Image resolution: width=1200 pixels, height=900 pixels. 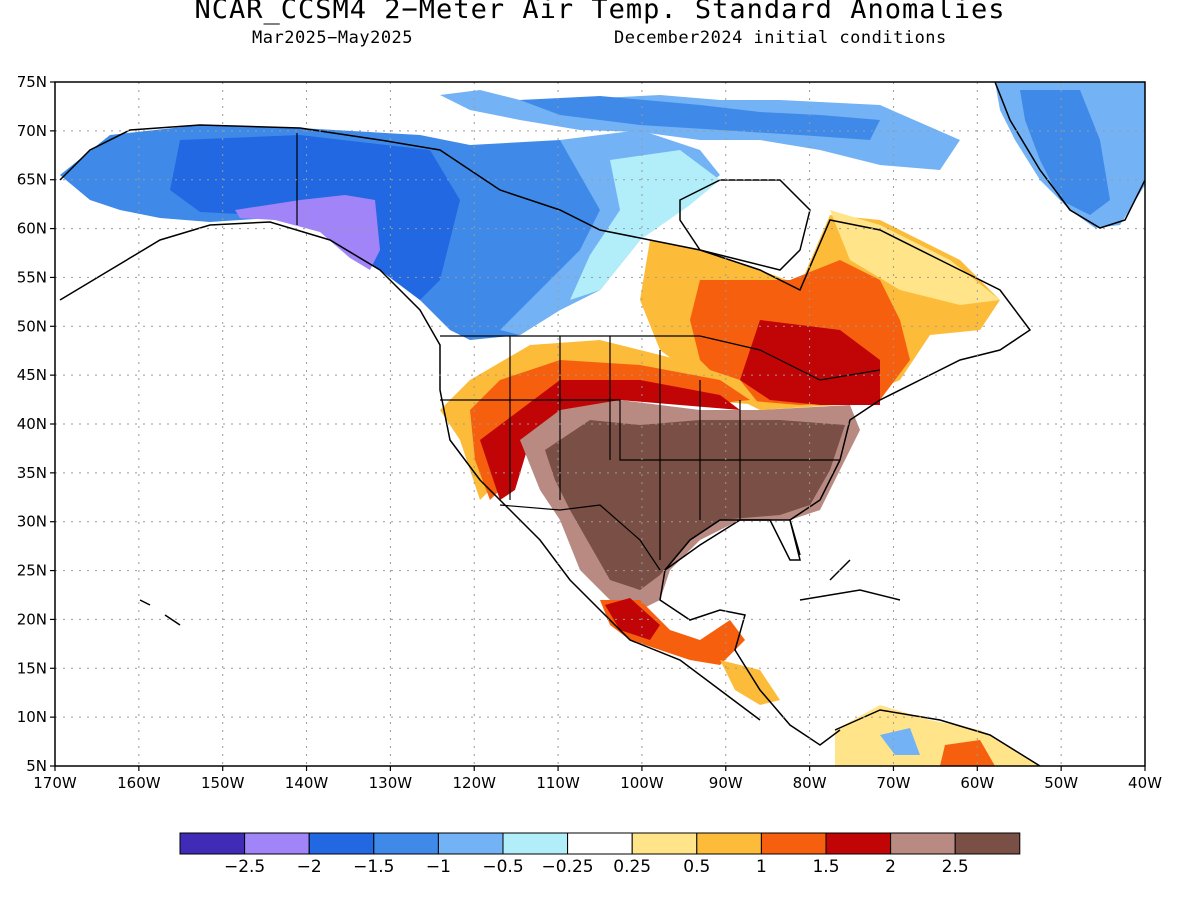 What do you see at coordinates (977, 783) in the screenshot?
I see `lon-tick-label: 60W` at bounding box center [977, 783].